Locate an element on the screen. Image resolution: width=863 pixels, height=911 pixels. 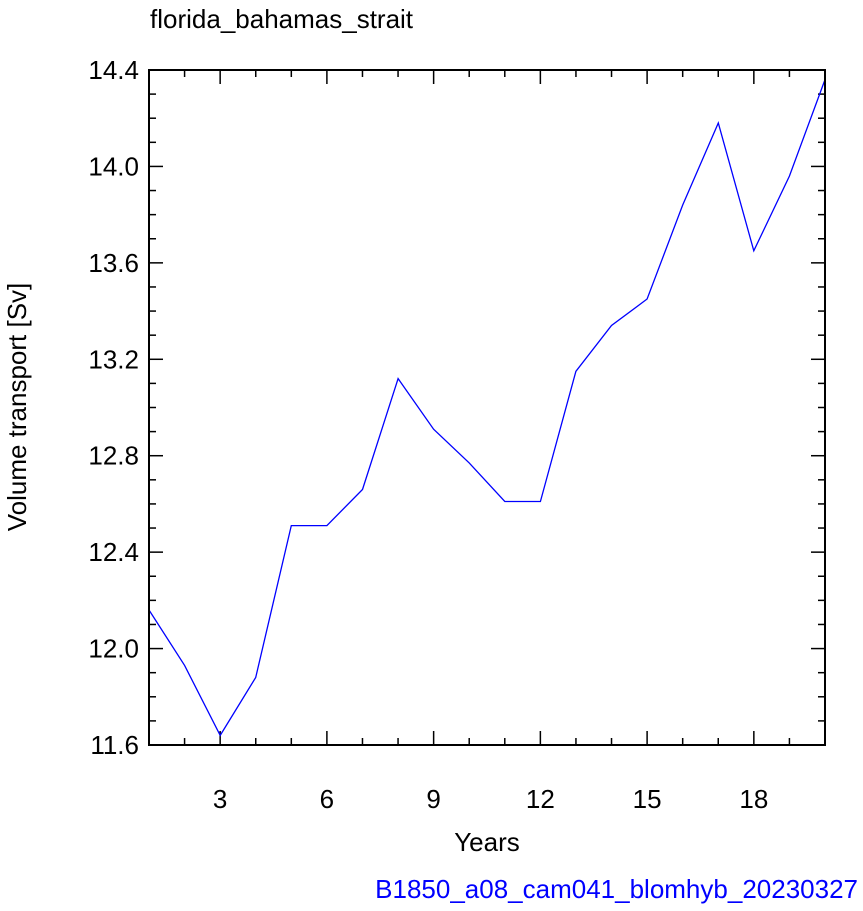
caption: B1850_a08_cam041_blomhyb_20230327 is located at coordinates (616, 889).